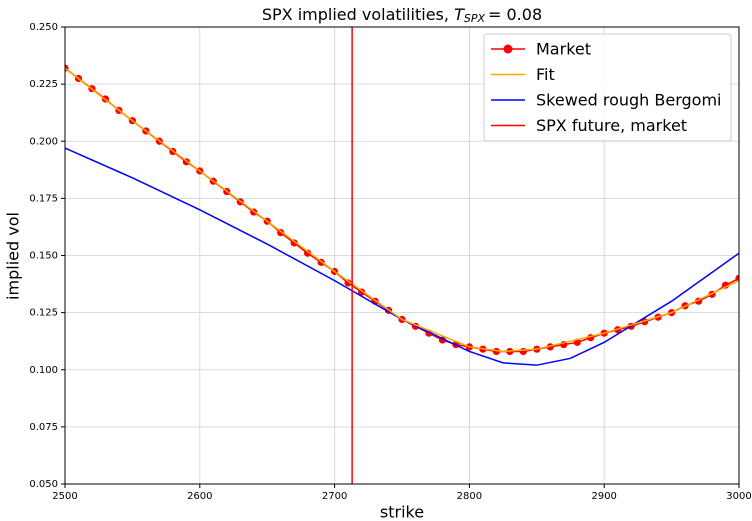 This screenshot has width=752, height=521. I want to click on x-tick-label: 2500, so click(64, 496).